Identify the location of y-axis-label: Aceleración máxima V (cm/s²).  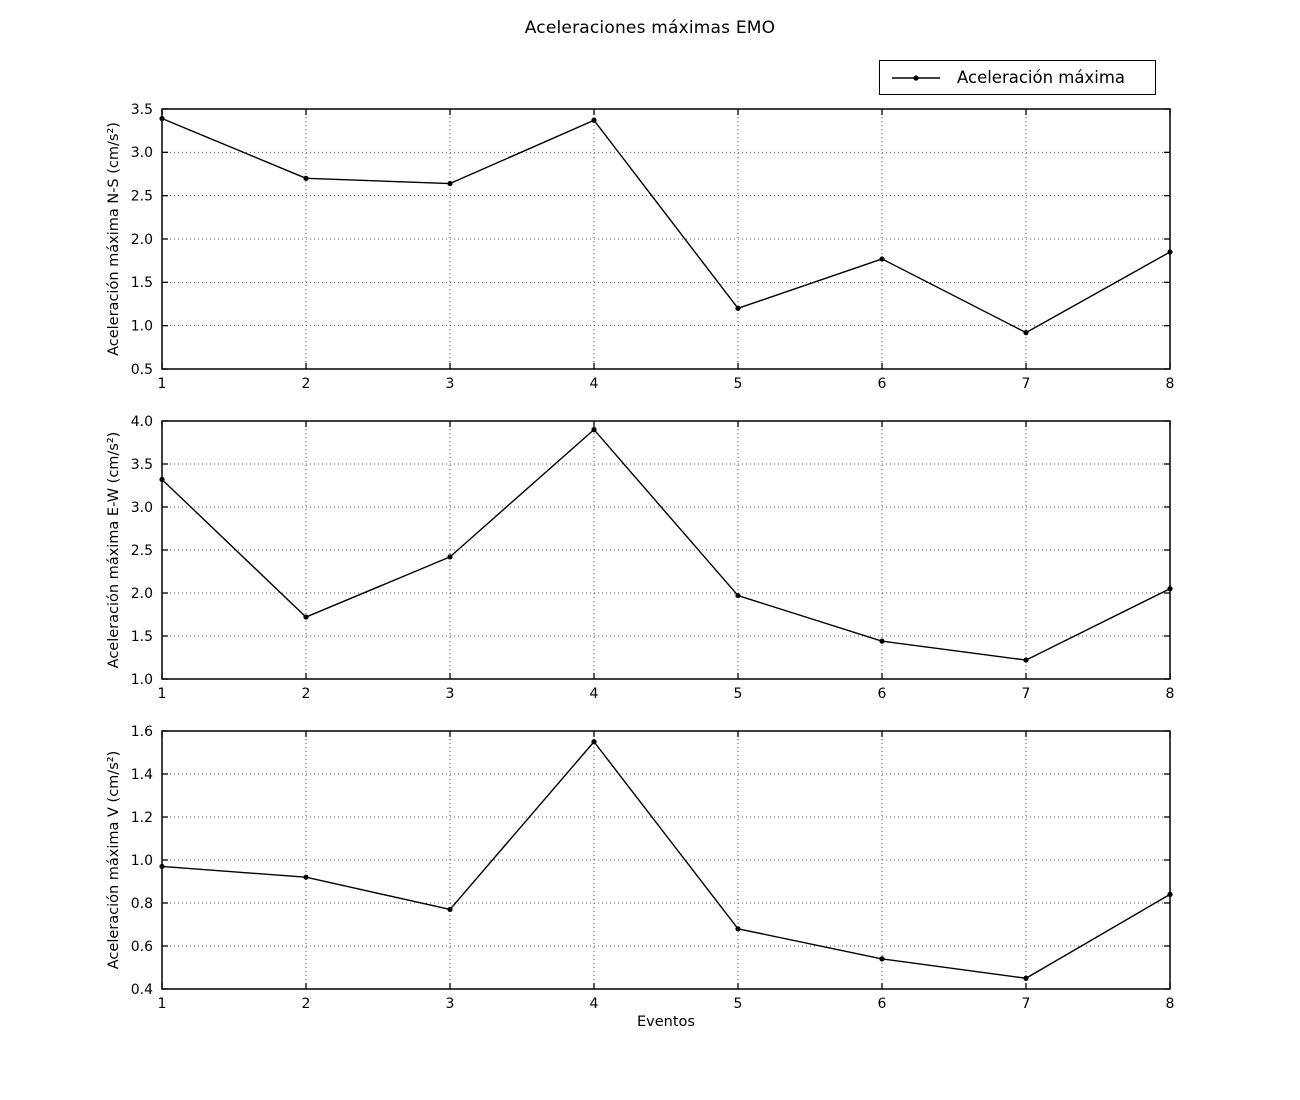
(114, 860).